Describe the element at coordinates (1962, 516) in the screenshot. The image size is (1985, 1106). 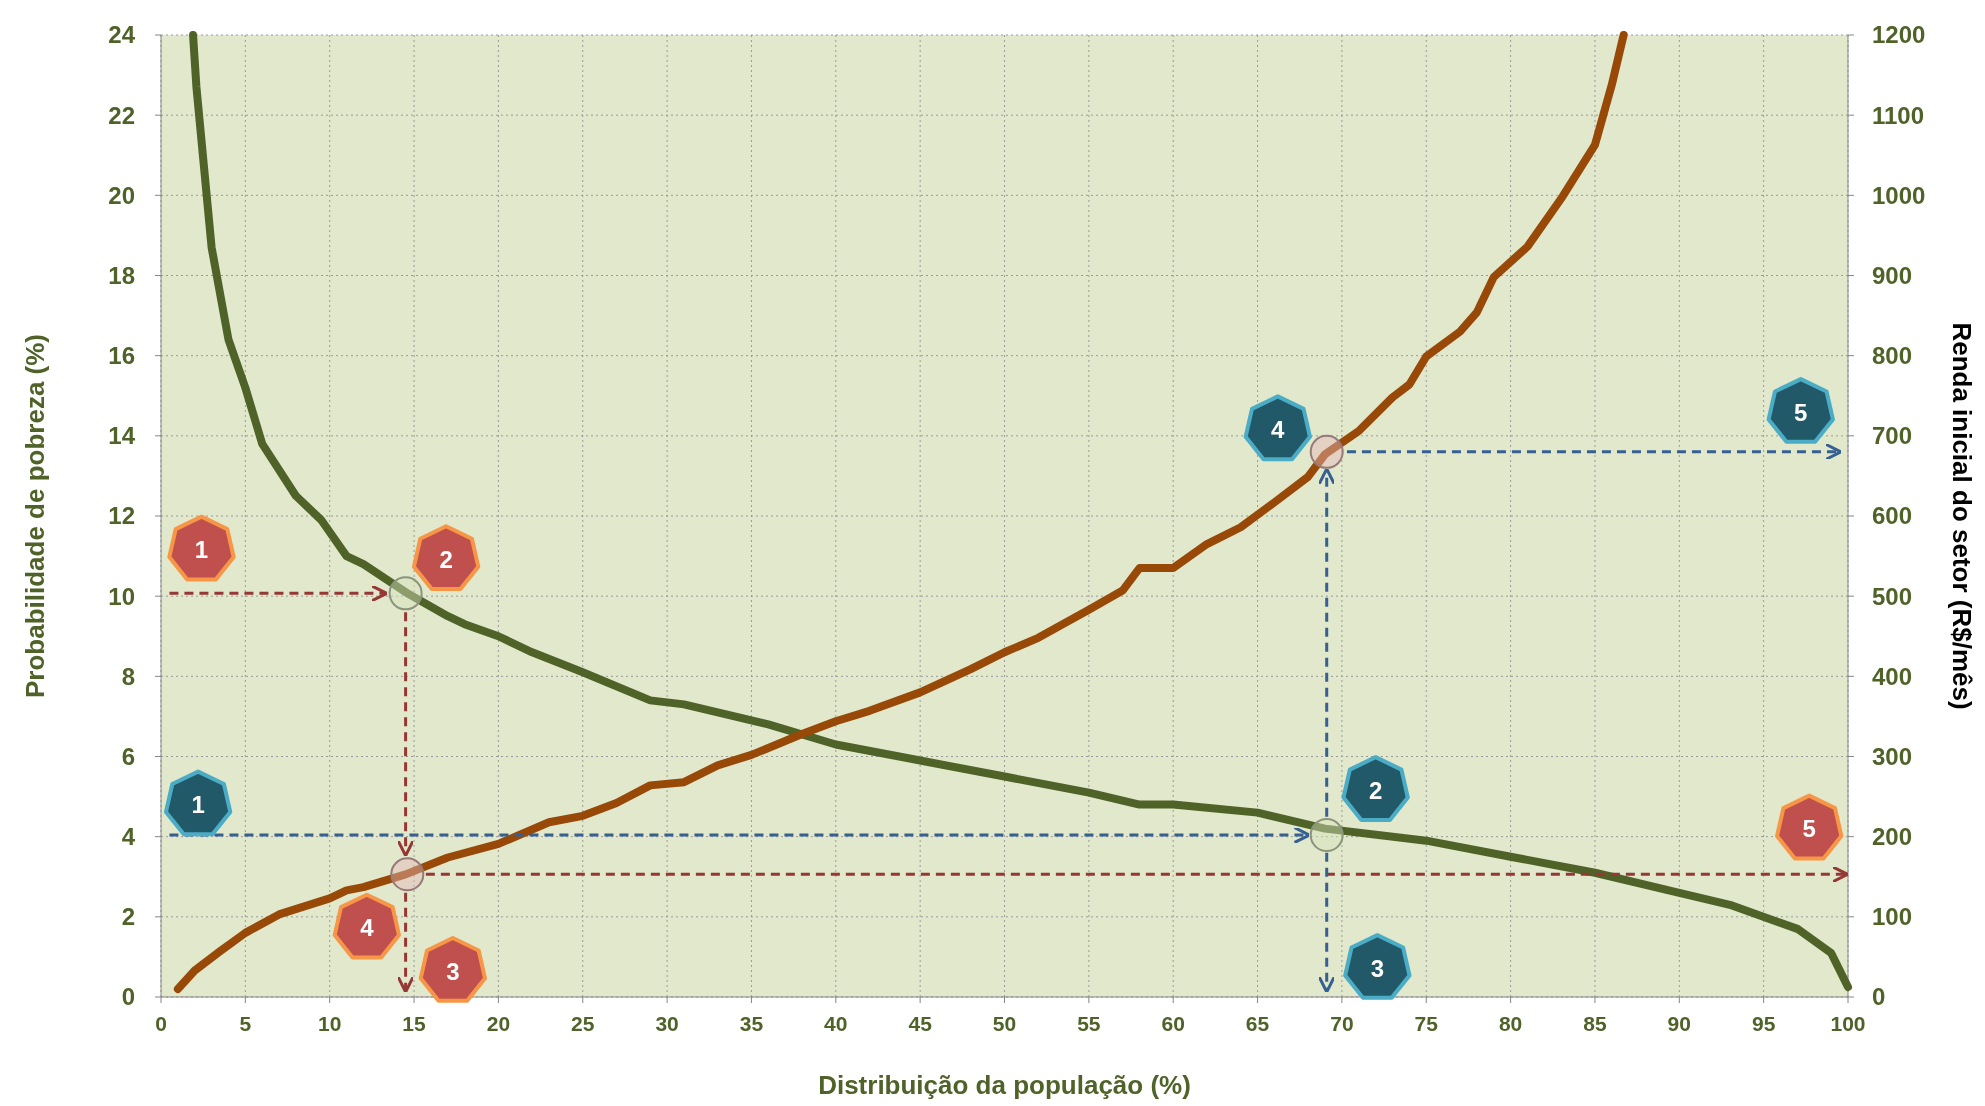
I see `y2-axis-title: Renda inicial do setor (R$/mês)` at that location.